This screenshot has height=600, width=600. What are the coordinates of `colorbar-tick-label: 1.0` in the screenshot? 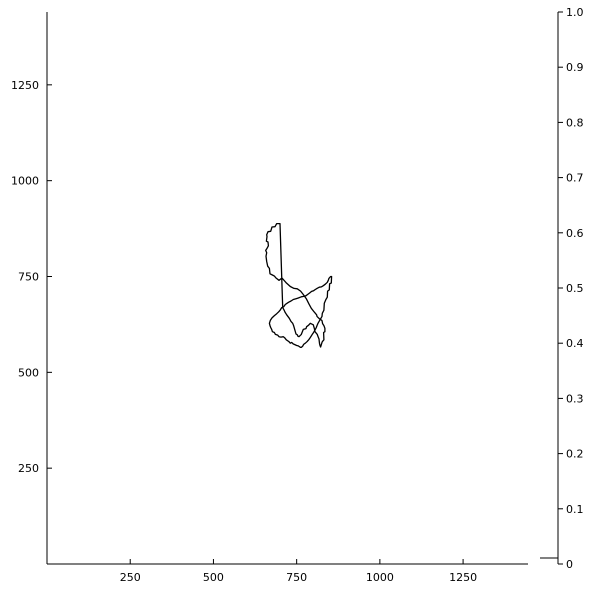 It's located at (575, 12).